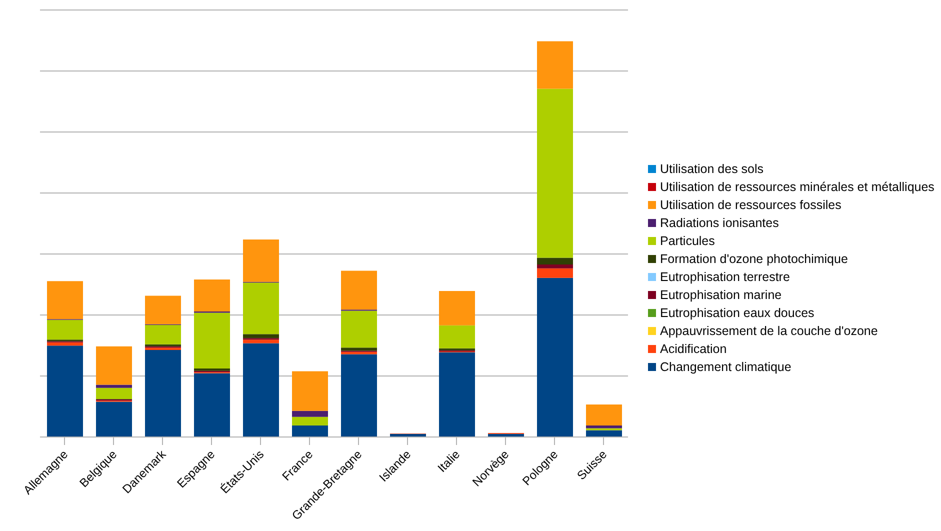 The height and width of the screenshot is (531, 941). Describe the element at coordinates (725, 277) in the screenshot. I see `legend-label: Eutrophisation terrestre` at that location.